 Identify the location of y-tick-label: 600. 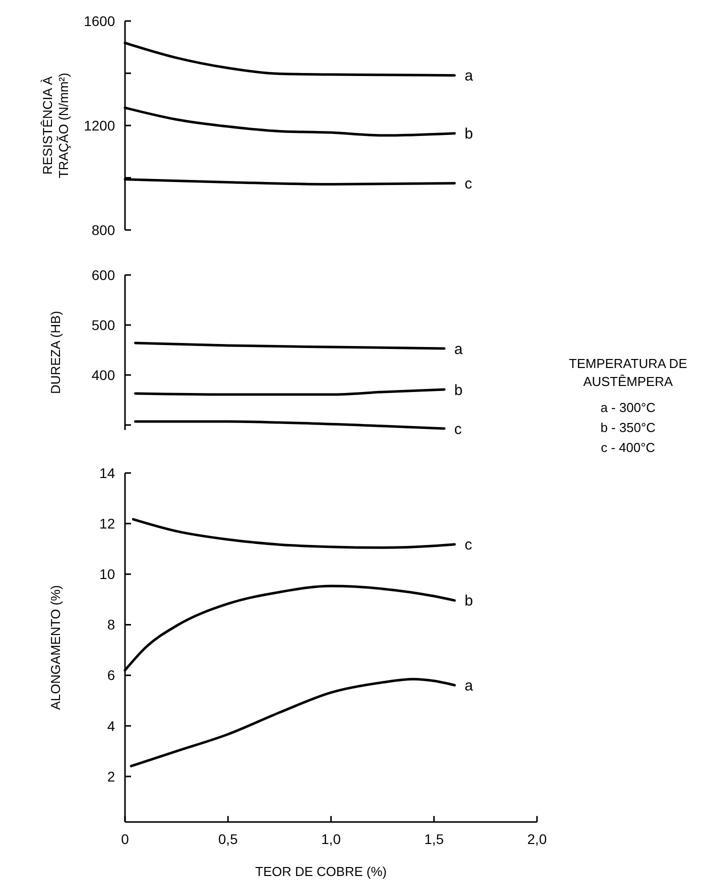
(104, 274).